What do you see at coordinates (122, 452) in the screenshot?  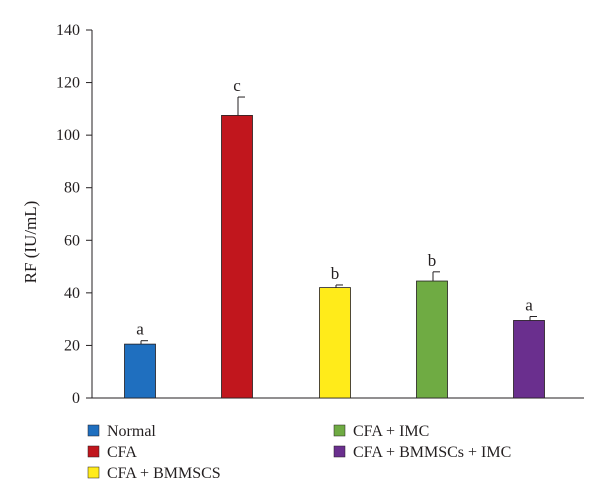 I see `legend-label-2: CFA` at bounding box center [122, 452].